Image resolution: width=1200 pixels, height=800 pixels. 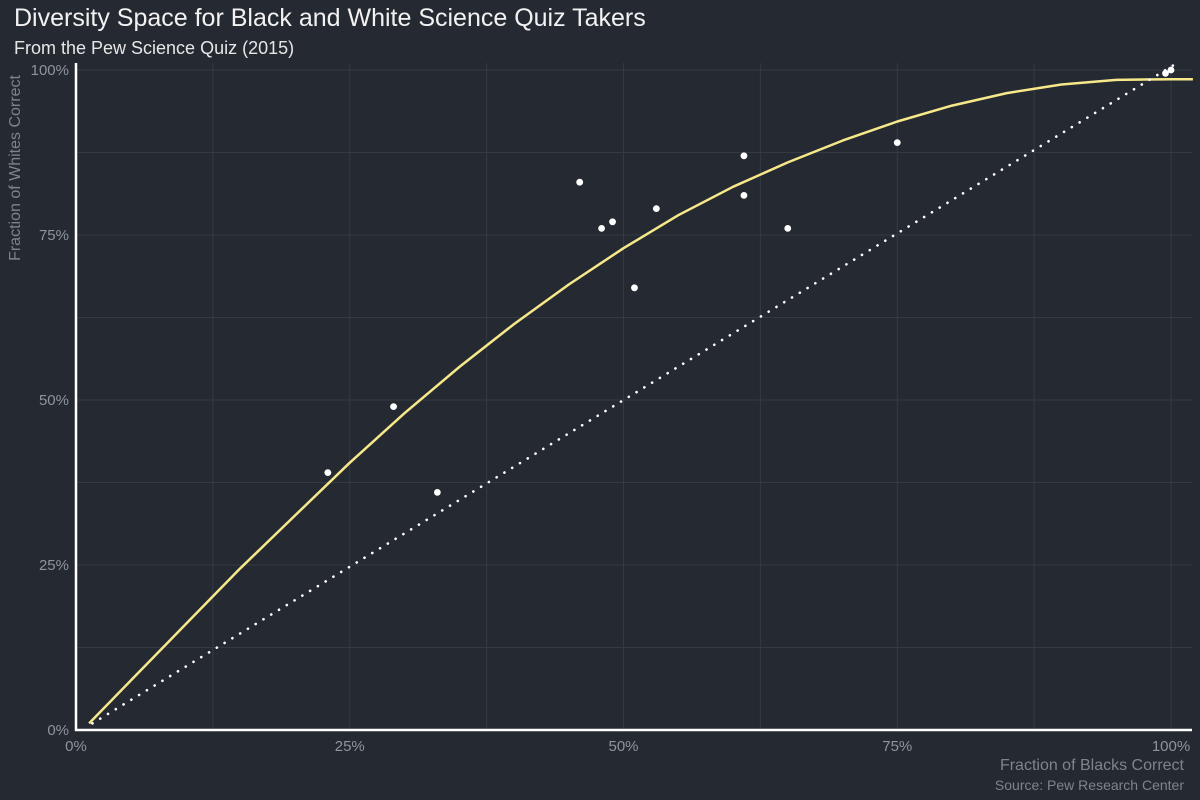 I want to click on x-tick-label: 0%, so click(x=76, y=746).